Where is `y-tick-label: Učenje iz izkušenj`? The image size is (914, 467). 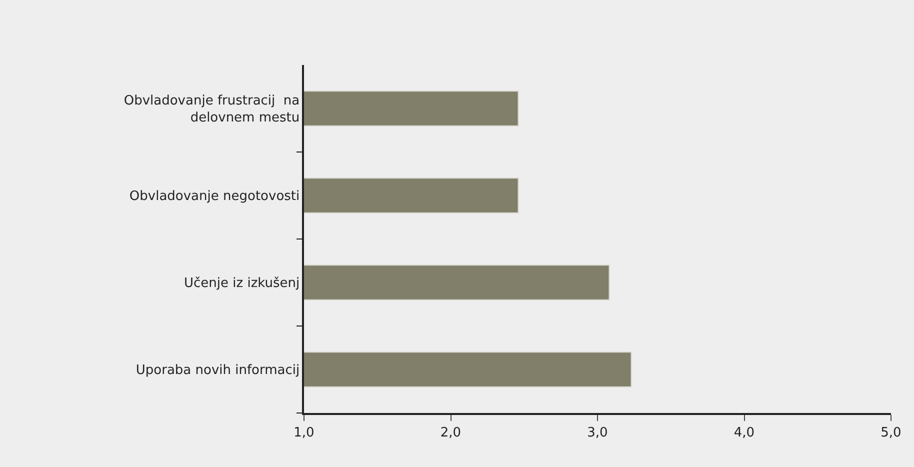 y-tick-label: Učenje iz izkušenj is located at coordinates (242, 284).